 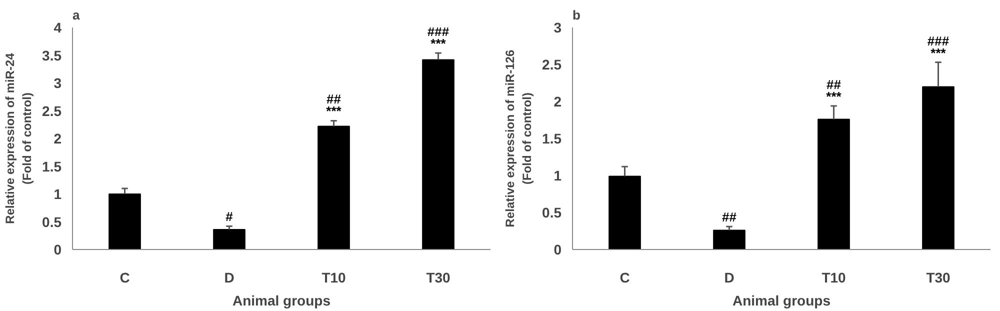 What do you see at coordinates (58, 28) in the screenshot?
I see `y-tick-label: 4` at bounding box center [58, 28].